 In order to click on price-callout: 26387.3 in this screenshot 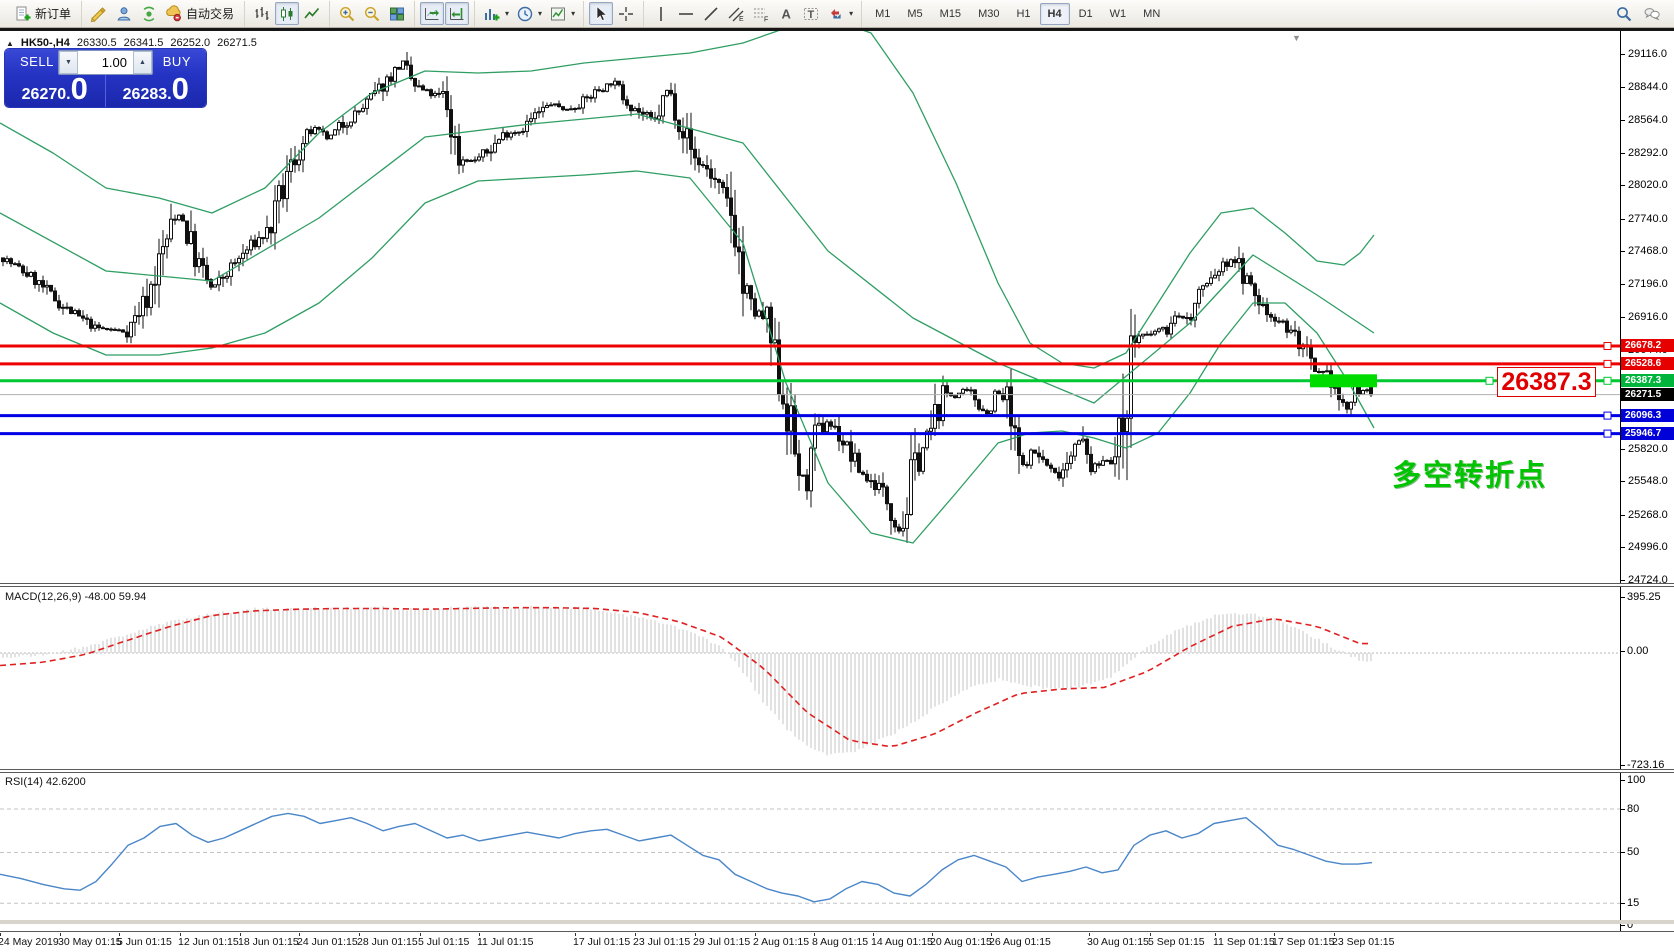, I will do `click(1546, 382)`.